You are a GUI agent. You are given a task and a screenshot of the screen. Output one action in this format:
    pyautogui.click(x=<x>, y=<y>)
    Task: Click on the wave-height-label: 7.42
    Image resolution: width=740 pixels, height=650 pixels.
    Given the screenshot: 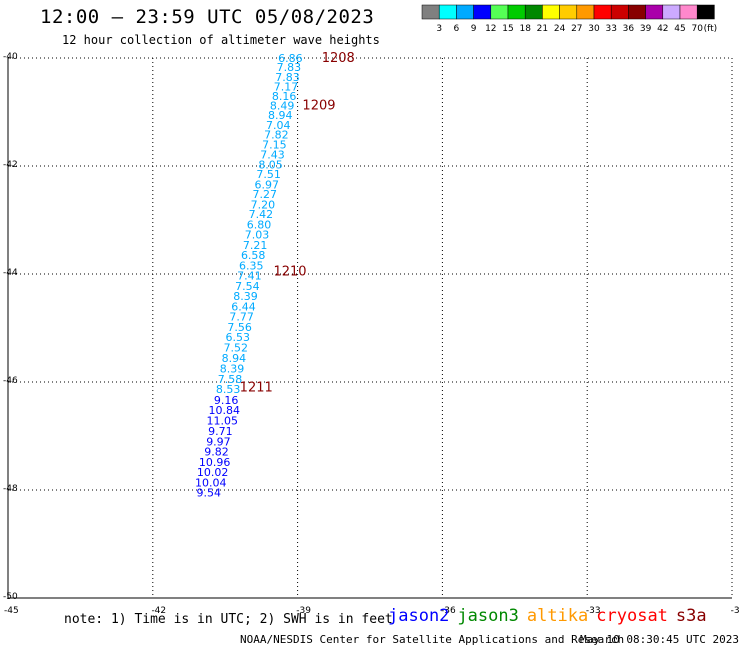 What is the action you would take?
    pyautogui.click(x=261, y=214)
    